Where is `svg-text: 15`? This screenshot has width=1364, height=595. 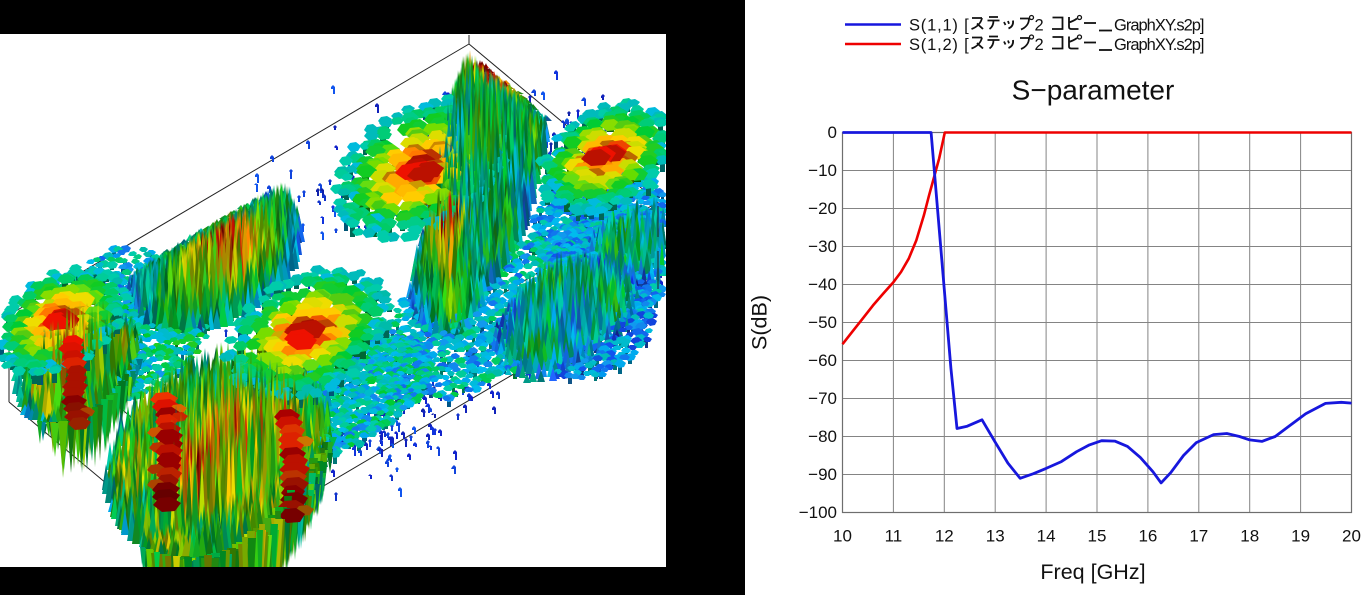 svg-text: 15 is located at coordinates (1097, 536).